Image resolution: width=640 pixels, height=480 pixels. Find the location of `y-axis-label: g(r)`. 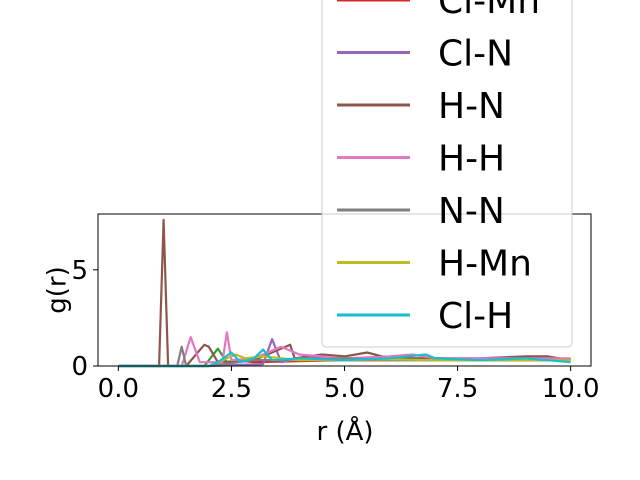

y-axis-label: g(r) is located at coordinates (58, 289).